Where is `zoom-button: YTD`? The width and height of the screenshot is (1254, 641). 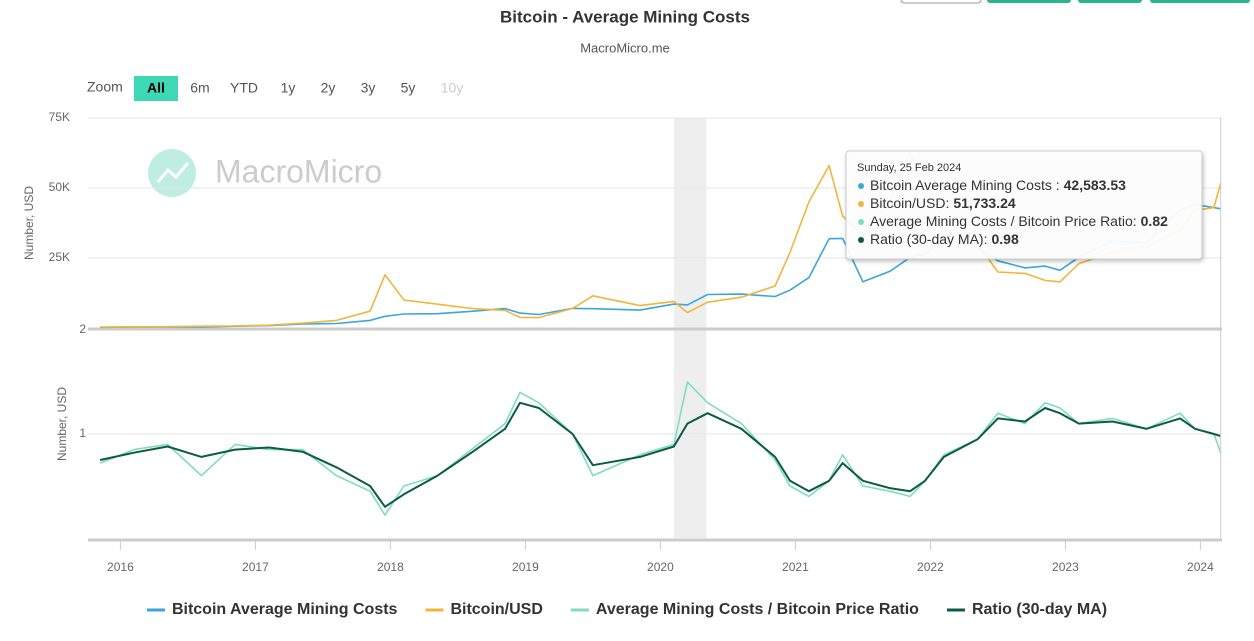 zoom-button: YTD is located at coordinates (244, 88).